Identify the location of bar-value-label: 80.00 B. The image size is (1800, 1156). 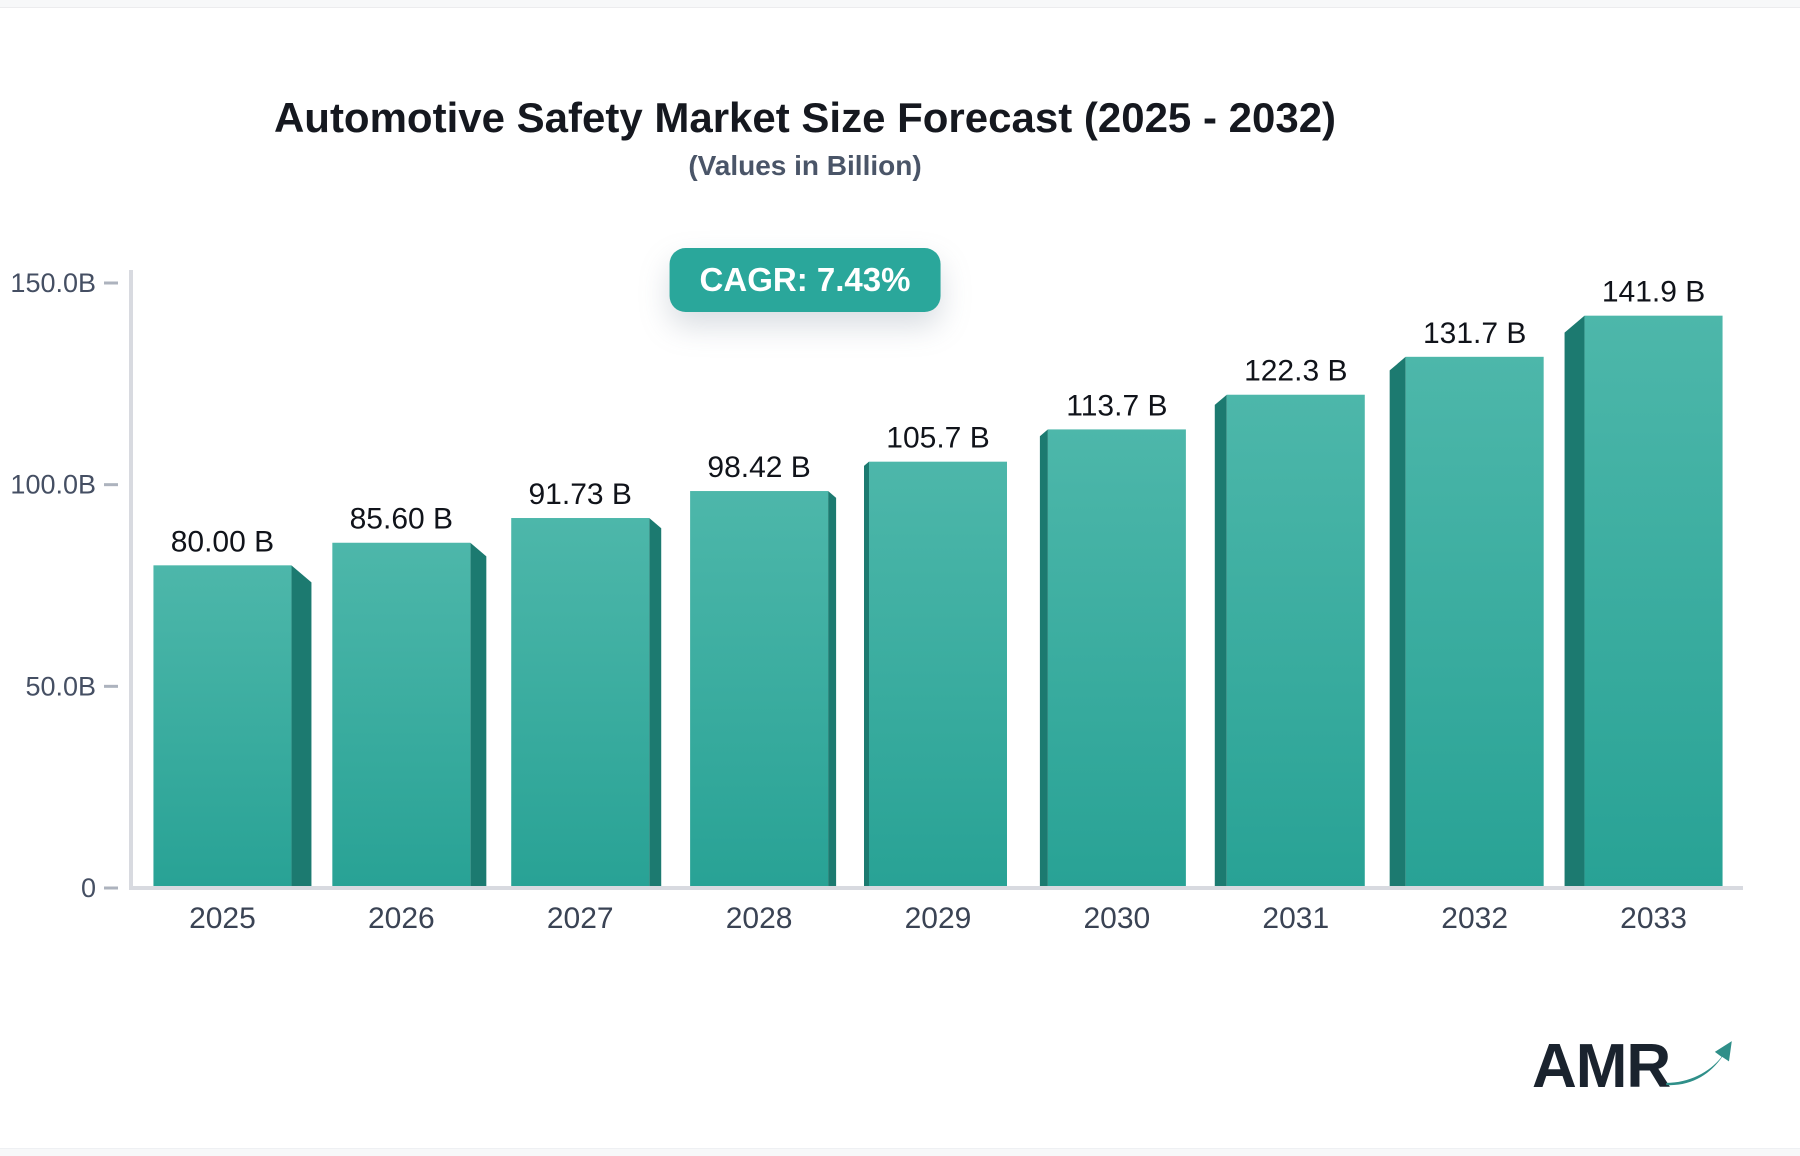
(222, 541).